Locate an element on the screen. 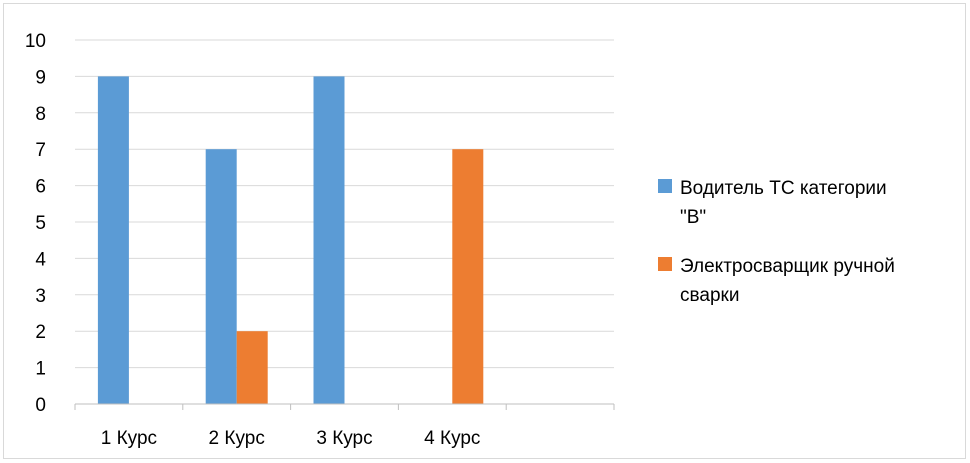 Image resolution: width=970 pixels, height=463 pixels. x-category-label: 2 Курс is located at coordinates (237, 438).